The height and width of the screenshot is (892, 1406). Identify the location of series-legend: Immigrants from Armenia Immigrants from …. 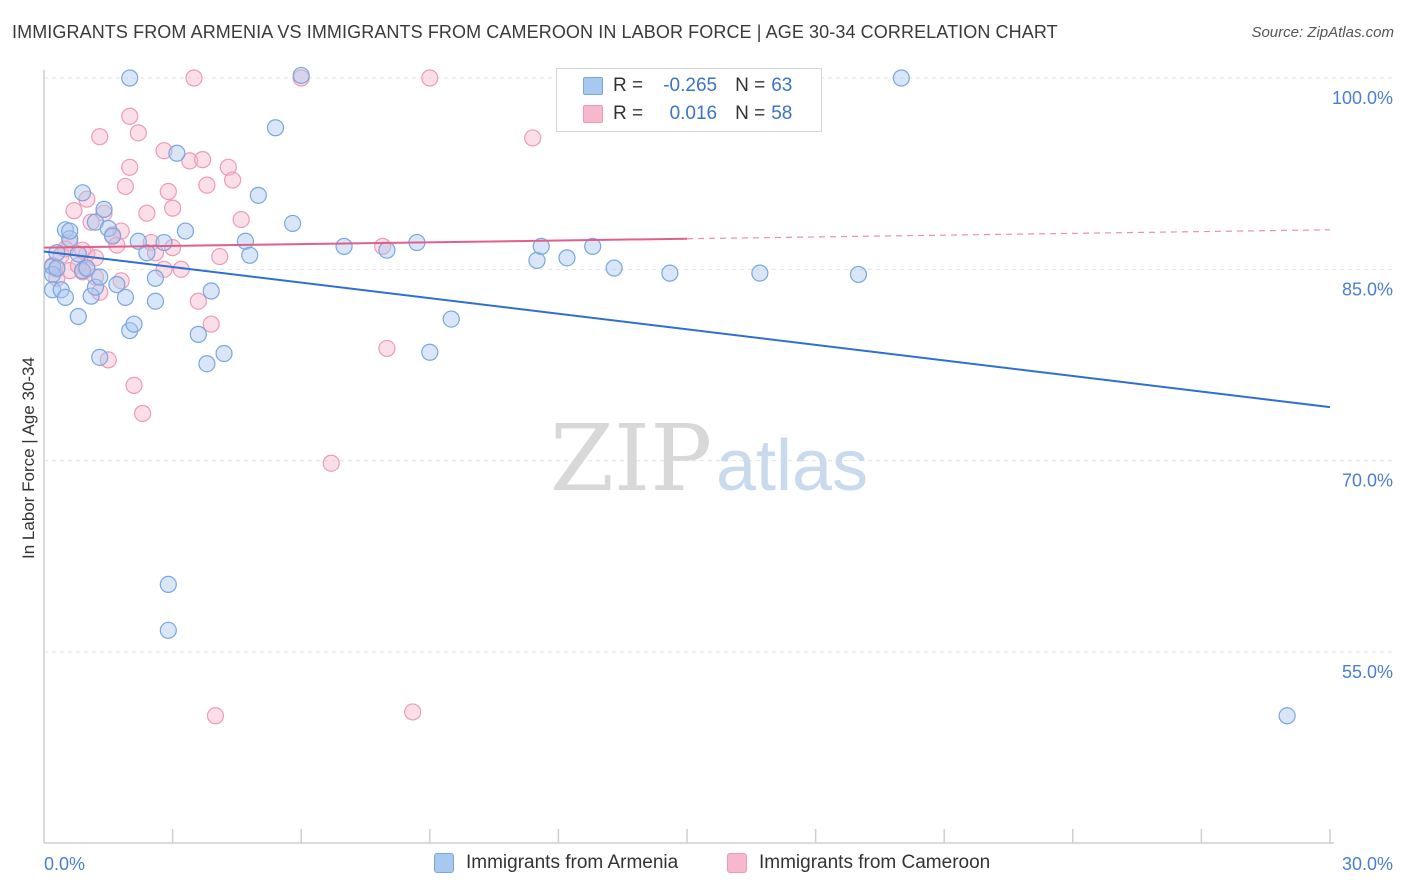
(703, 865).